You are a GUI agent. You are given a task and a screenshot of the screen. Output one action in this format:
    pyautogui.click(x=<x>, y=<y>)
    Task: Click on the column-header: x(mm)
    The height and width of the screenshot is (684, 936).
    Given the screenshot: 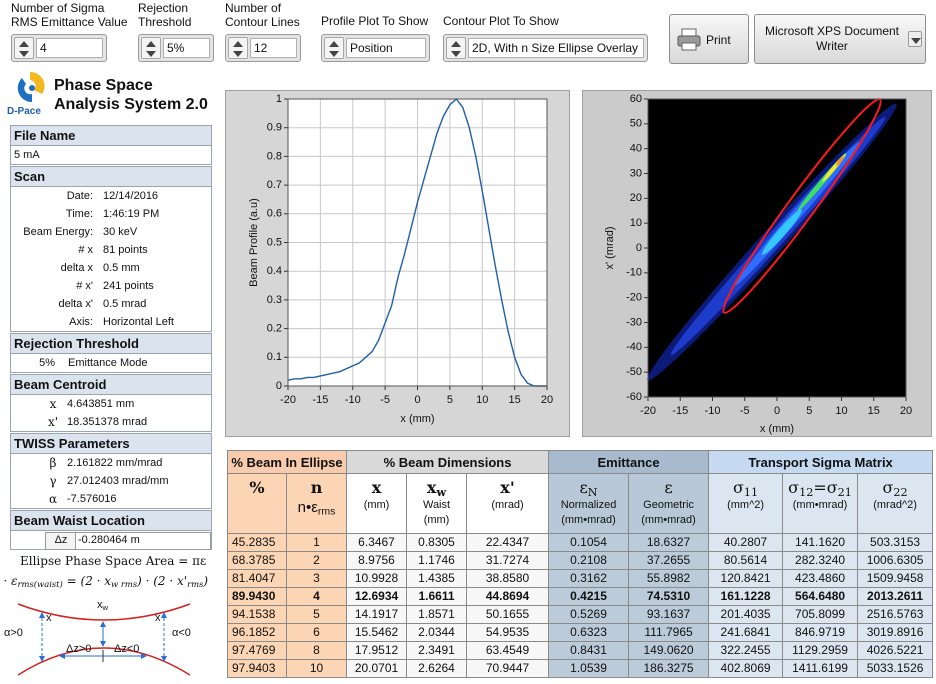 What is the action you would take?
    pyautogui.click(x=377, y=504)
    